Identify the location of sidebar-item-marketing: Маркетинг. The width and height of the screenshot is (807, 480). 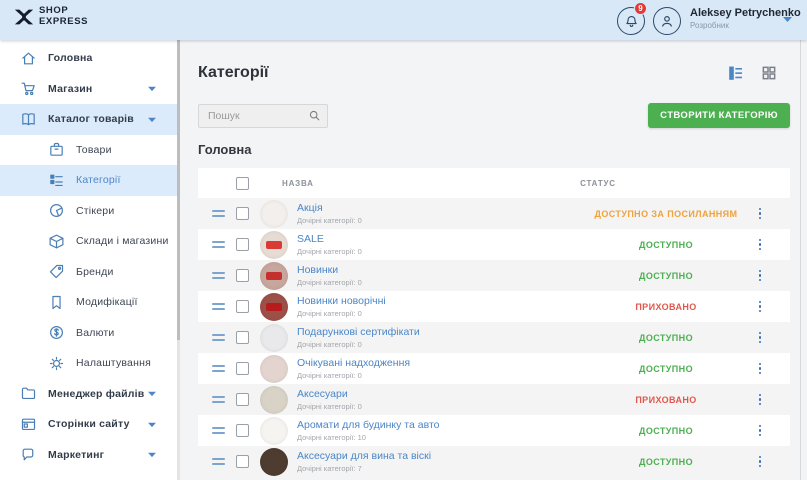
(88, 455).